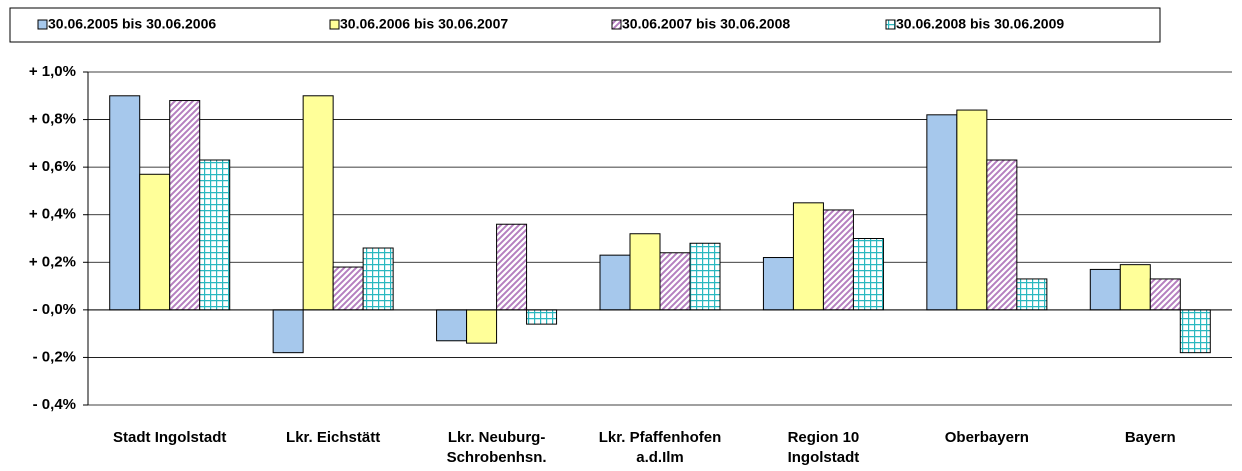 This screenshot has width=1242, height=471. I want to click on x-tick-label-line: Lkr. Pfaffenhofen, so click(660, 437).